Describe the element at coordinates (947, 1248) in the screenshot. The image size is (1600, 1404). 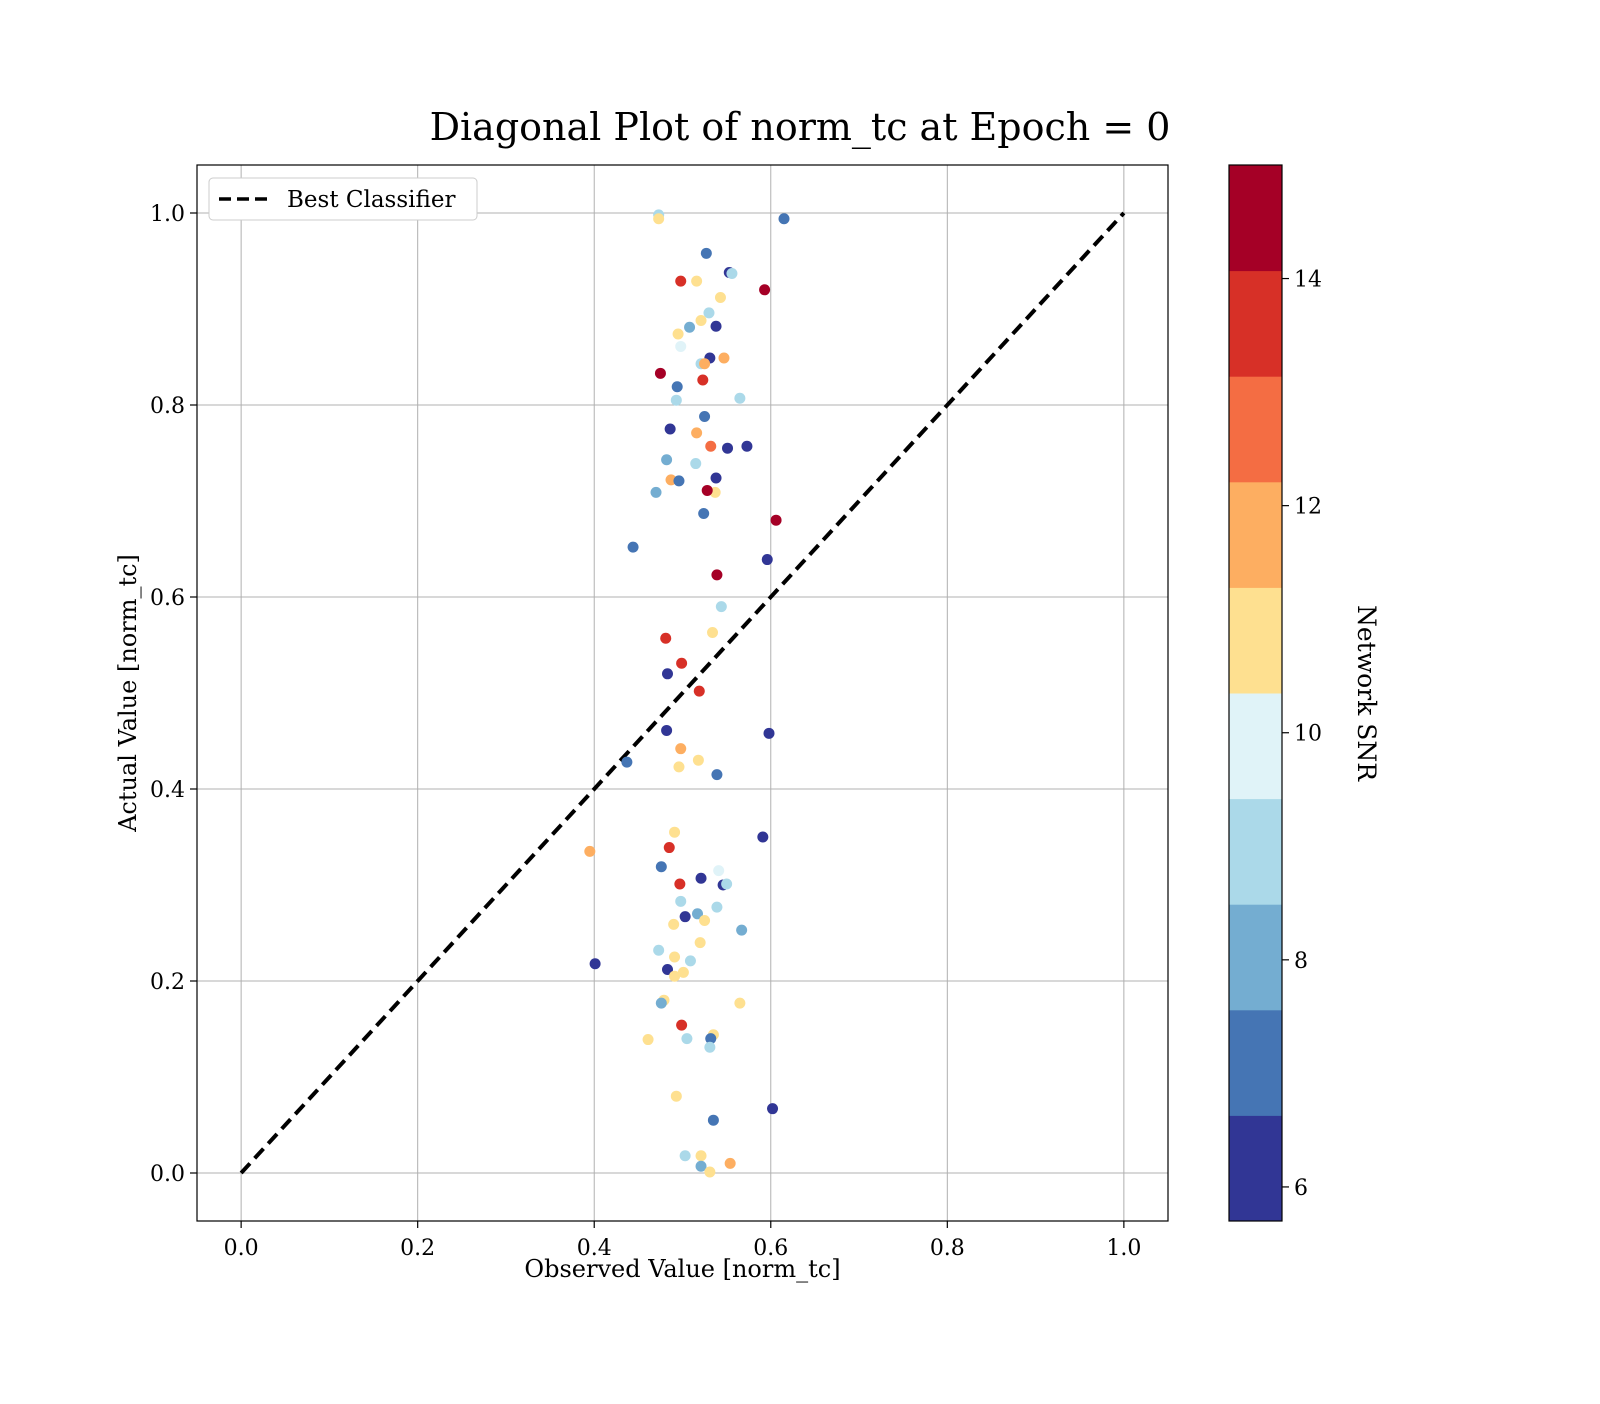
I see `x-tick-label: 0.8` at that location.